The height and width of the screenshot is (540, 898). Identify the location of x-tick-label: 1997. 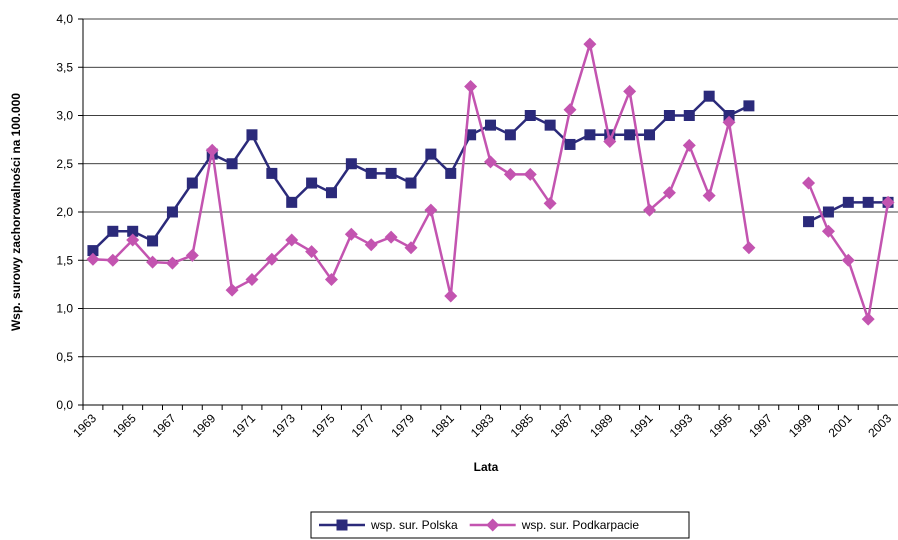
(760, 425).